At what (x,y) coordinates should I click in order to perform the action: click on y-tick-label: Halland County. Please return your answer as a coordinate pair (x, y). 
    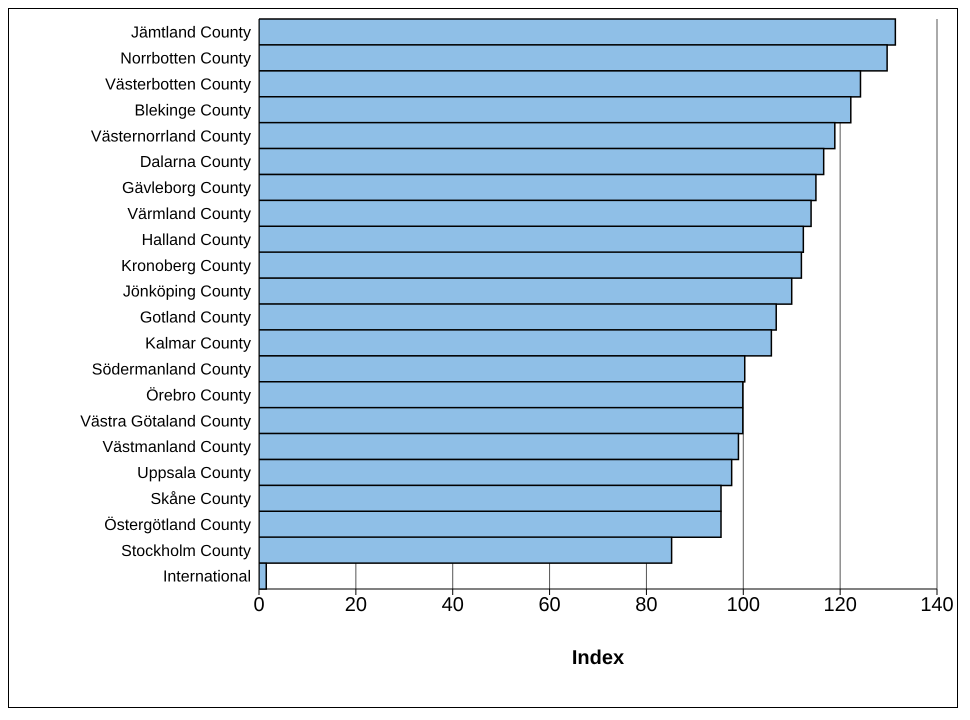
    Looking at the image, I should click on (196, 240).